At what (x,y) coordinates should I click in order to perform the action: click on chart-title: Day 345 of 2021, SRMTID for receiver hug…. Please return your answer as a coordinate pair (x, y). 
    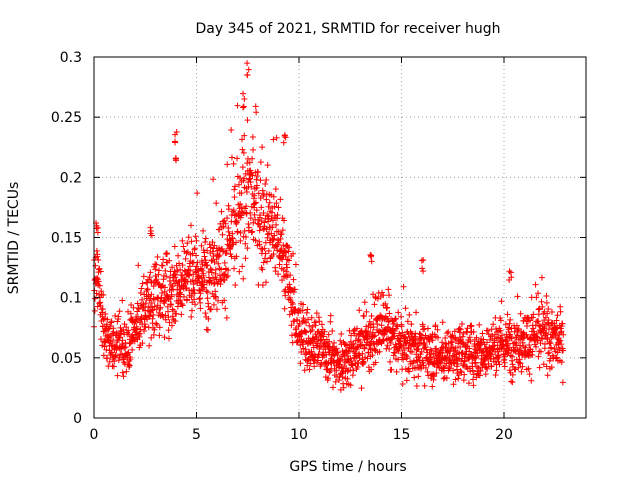
    Looking at the image, I should click on (348, 29).